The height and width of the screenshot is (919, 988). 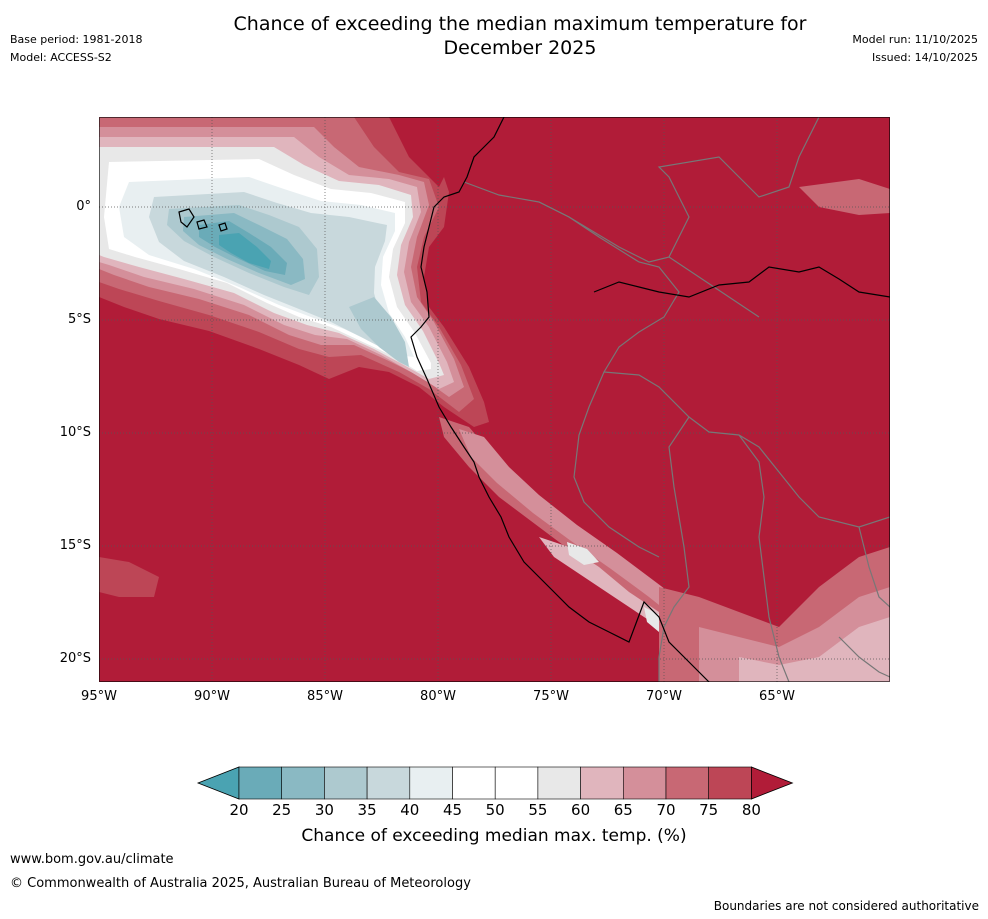 I want to click on lat-tick-10s: 10°S, so click(x=75, y=432).